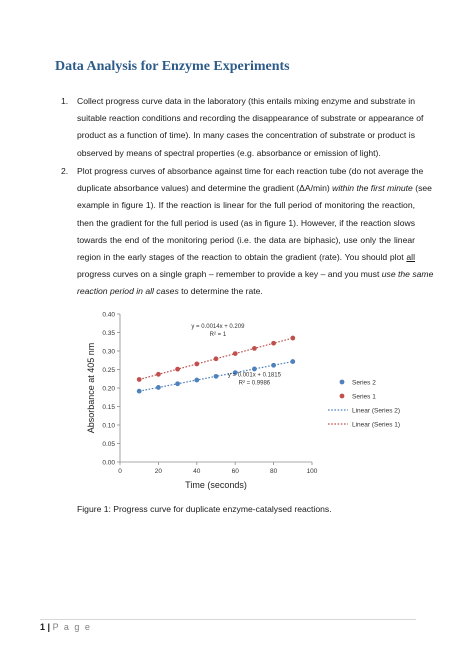 The image size is (474, 669). Describe the element at coordinates (91, 388) in the screenshot. I see `y-axis-title: Absorbance at 405 nm` at that location.